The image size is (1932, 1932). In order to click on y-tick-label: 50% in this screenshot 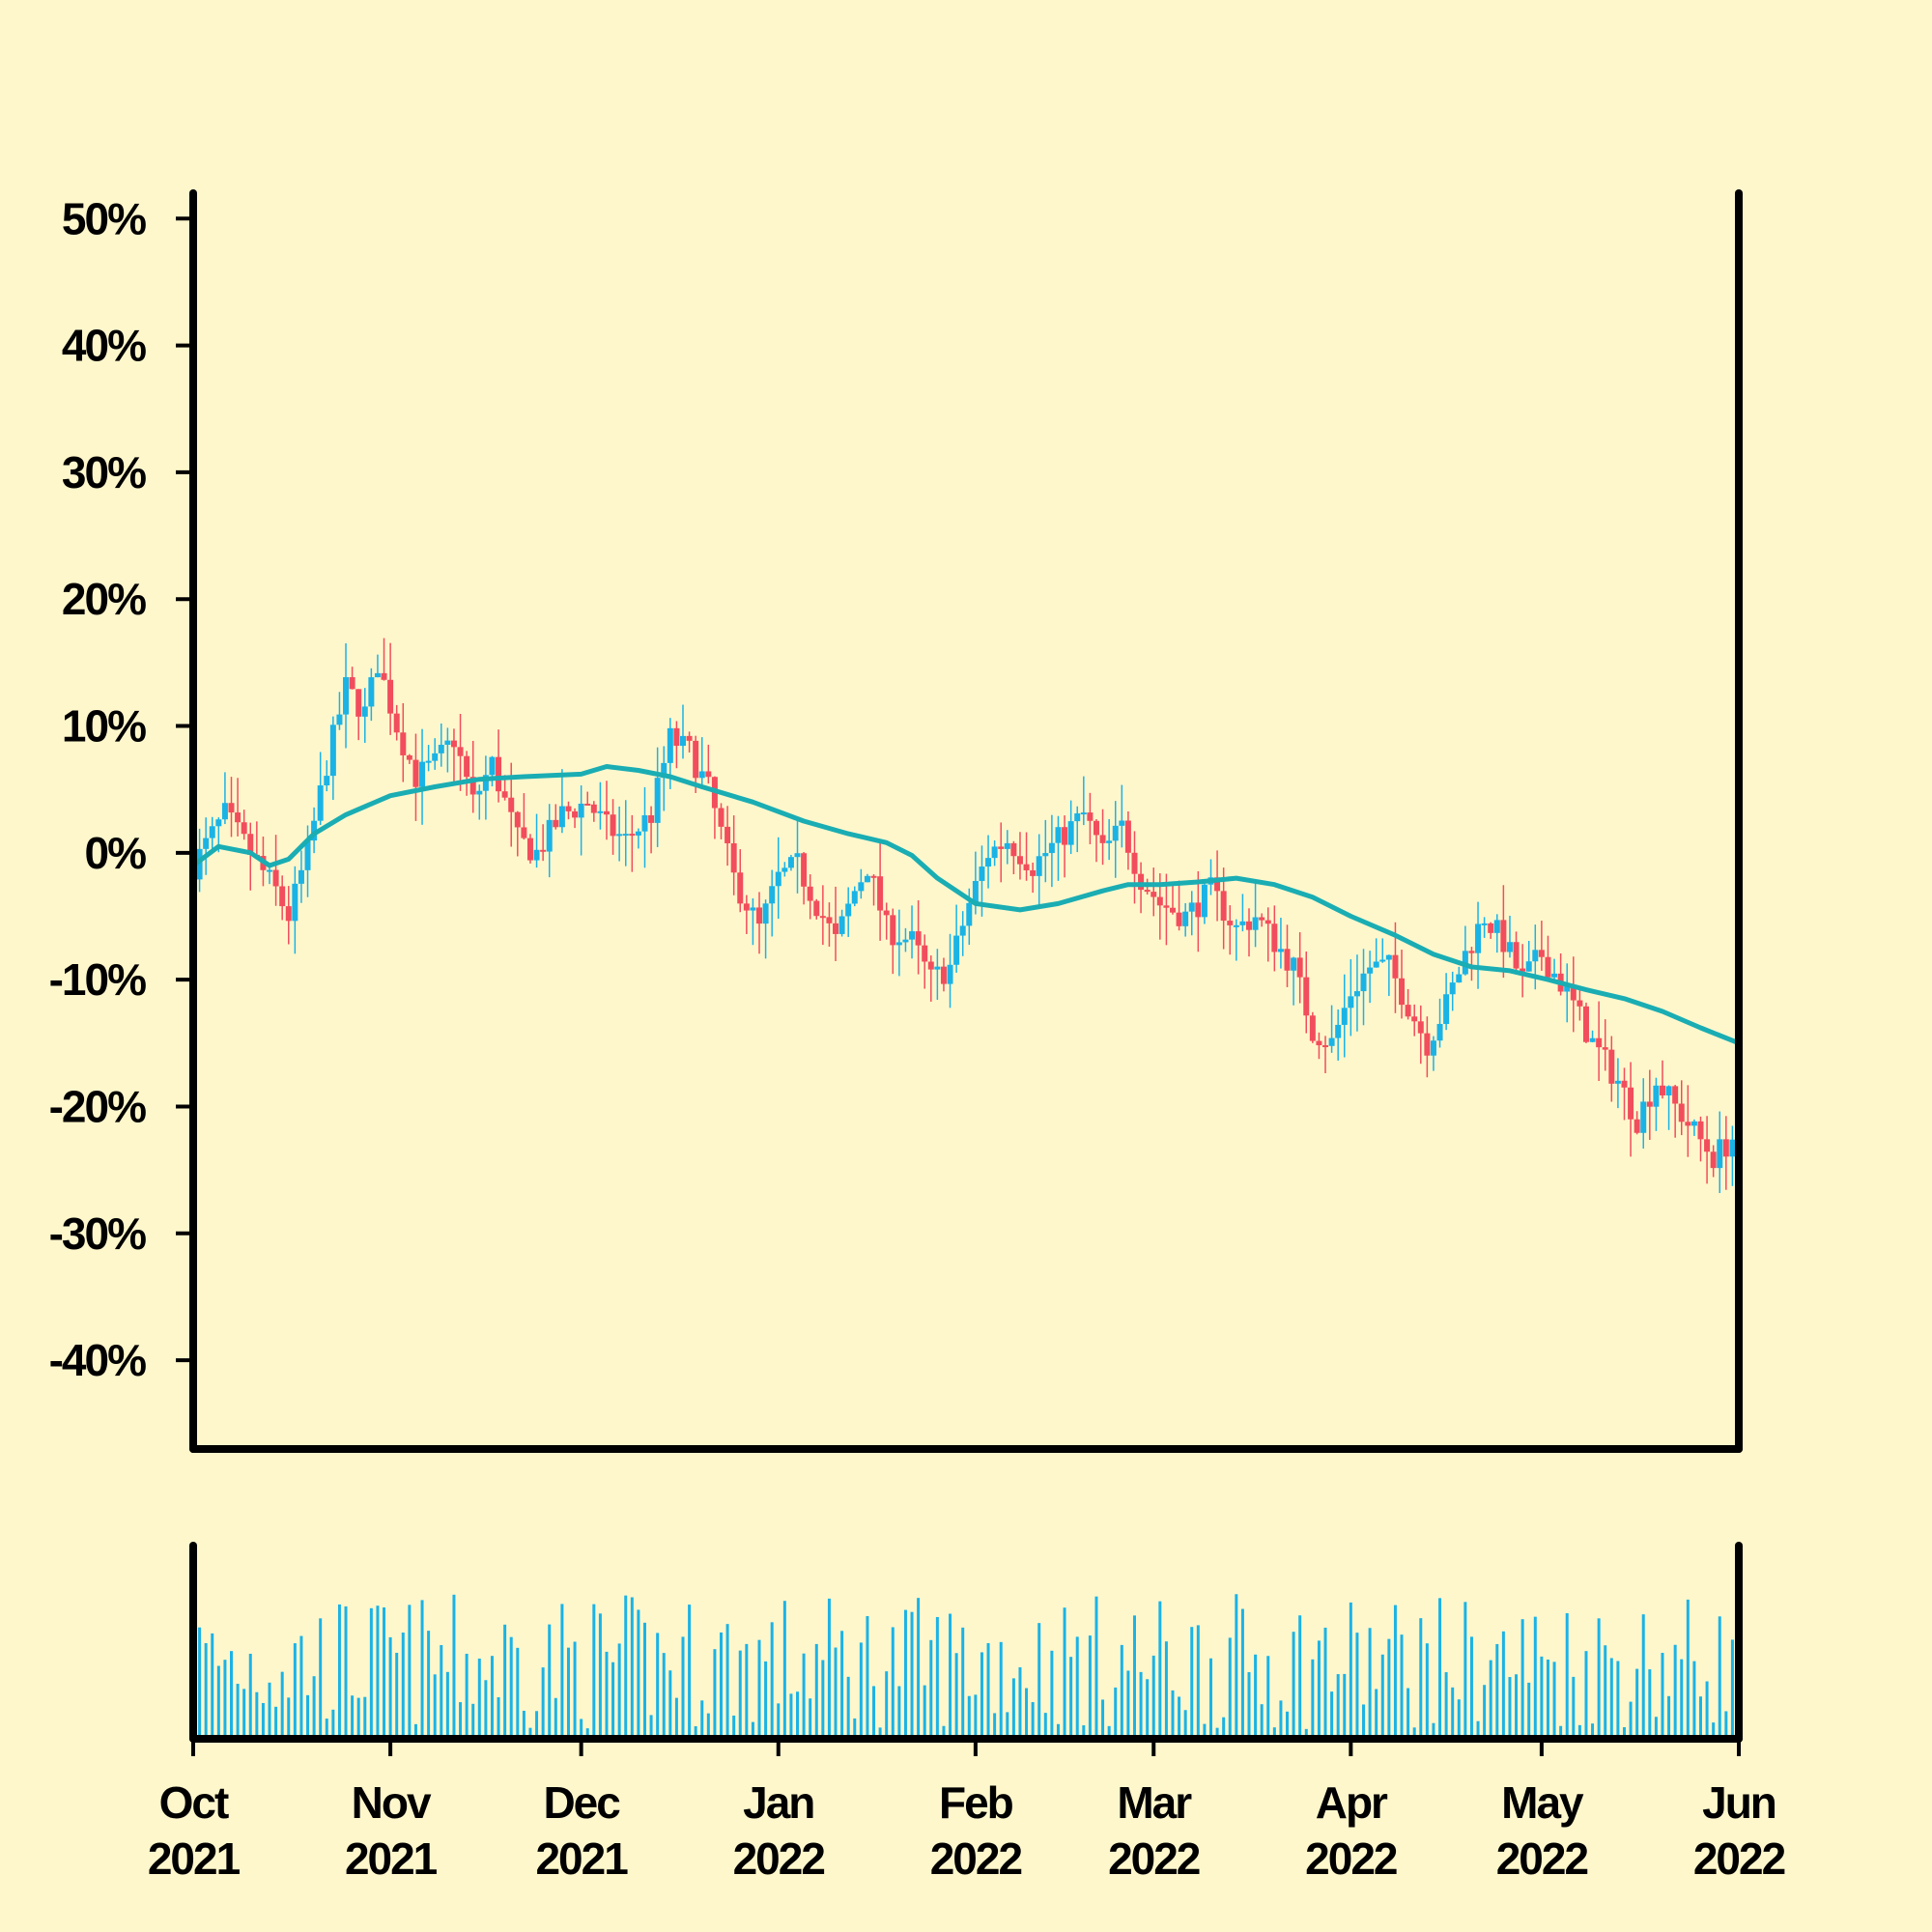, I will do `click(104, 218)`.